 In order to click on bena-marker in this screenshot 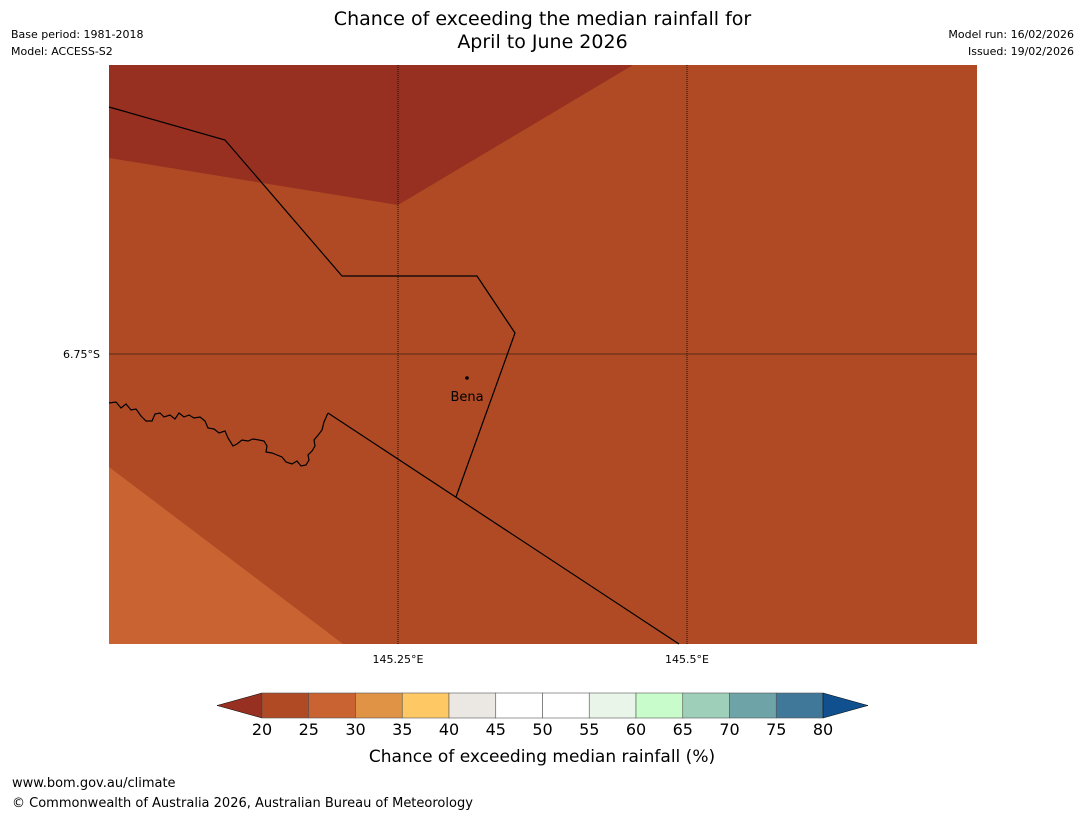, I will do `click(467, 378)`.